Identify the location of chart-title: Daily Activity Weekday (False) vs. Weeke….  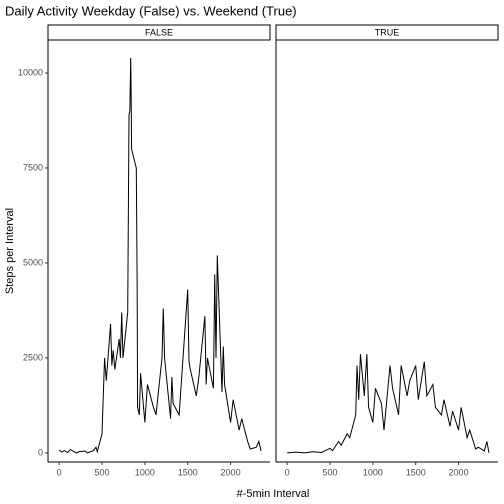
(151, 10).